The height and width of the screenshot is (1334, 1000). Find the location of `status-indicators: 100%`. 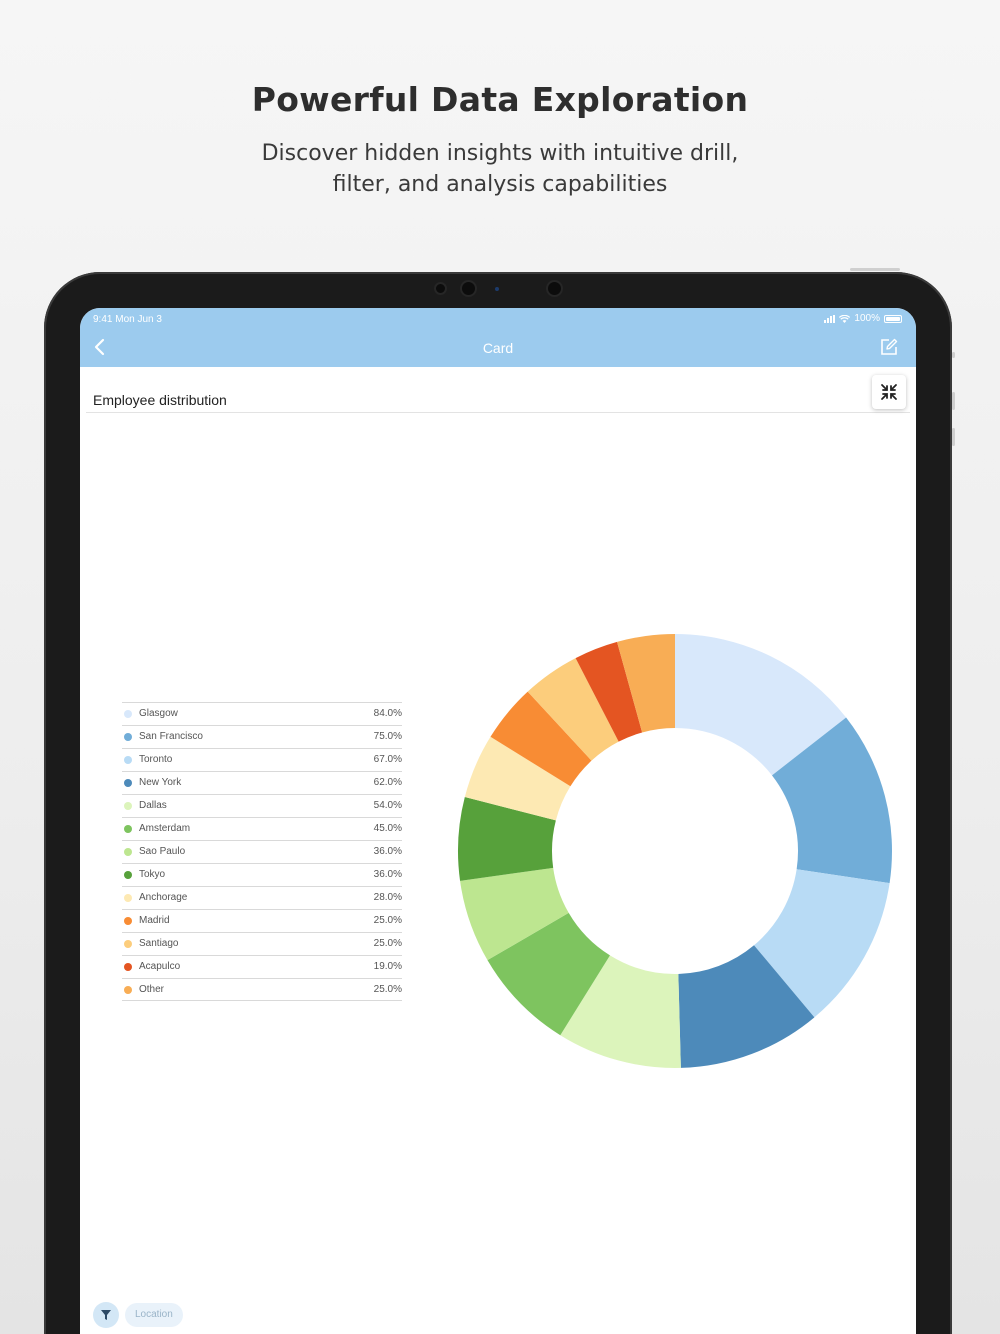

status-indicators: 100% is located at coordinates (863, 318).